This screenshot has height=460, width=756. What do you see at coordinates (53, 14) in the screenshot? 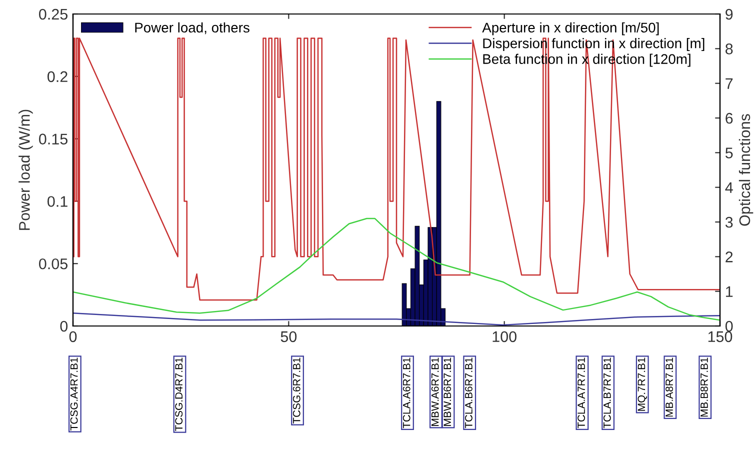
I see `y-tick-label: 0.25` at bounding box center [53, 14].